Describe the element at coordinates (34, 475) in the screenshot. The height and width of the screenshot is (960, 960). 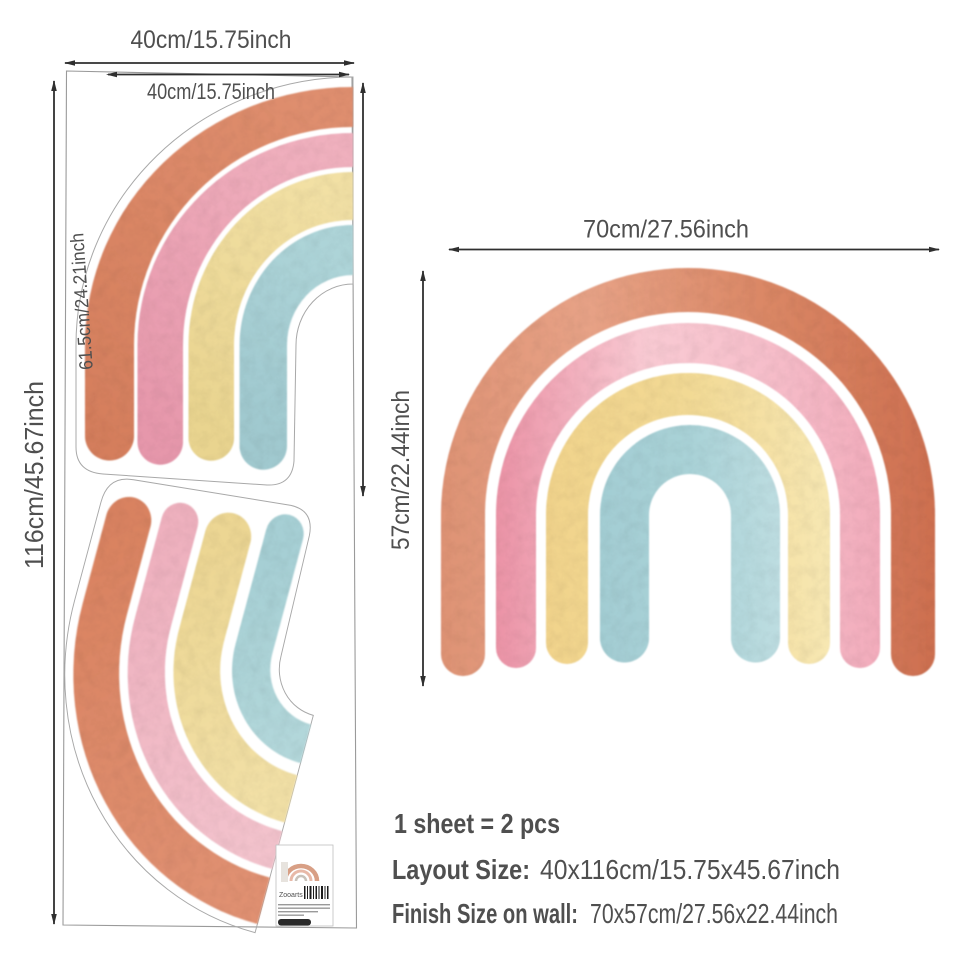
I see `svg-text: 116cm/45.67inch` at that location.